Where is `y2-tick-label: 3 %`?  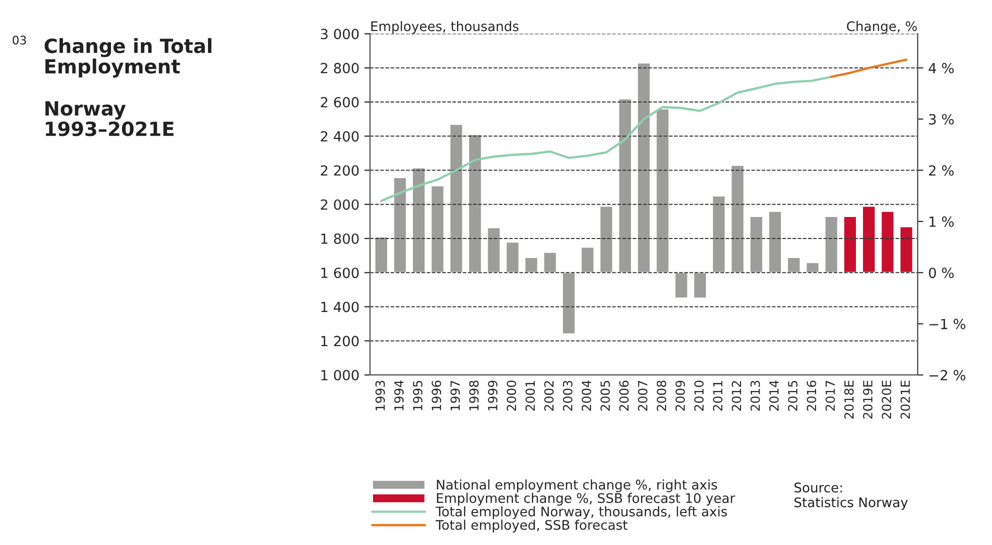
y2-tick-label: 3 % is located at coordinates (941, 119).